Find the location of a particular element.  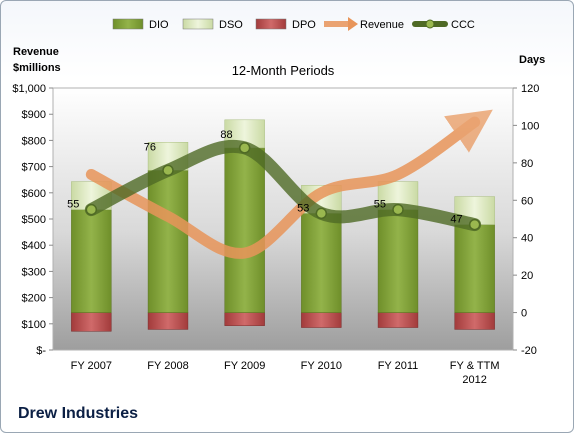

left-tick-label: $400 is located at coordinates (34, 246).